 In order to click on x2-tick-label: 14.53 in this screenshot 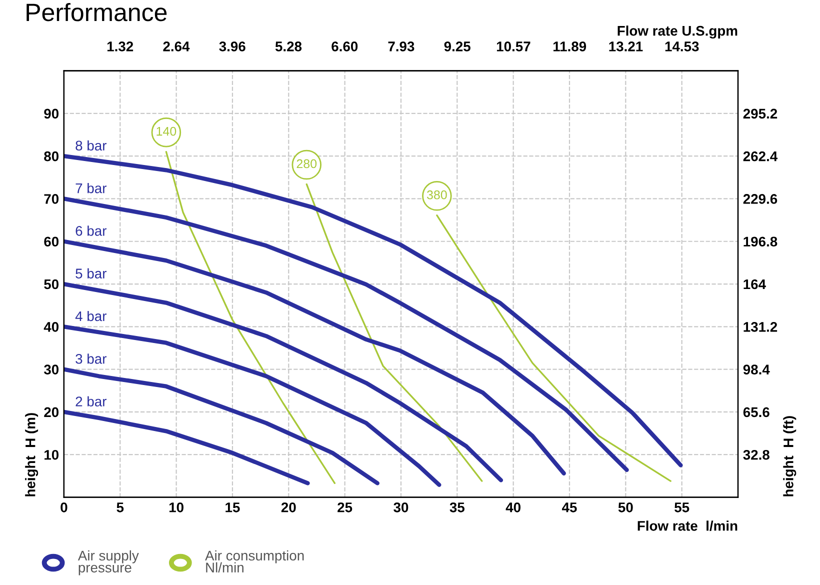, I will do `click(682, 47)`.